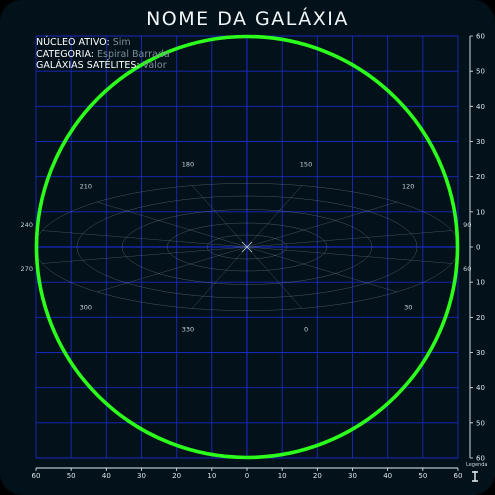  Describe the element at coordinates (478, 248) in the screenshot. I see `y-tick-label: 0` at that location.